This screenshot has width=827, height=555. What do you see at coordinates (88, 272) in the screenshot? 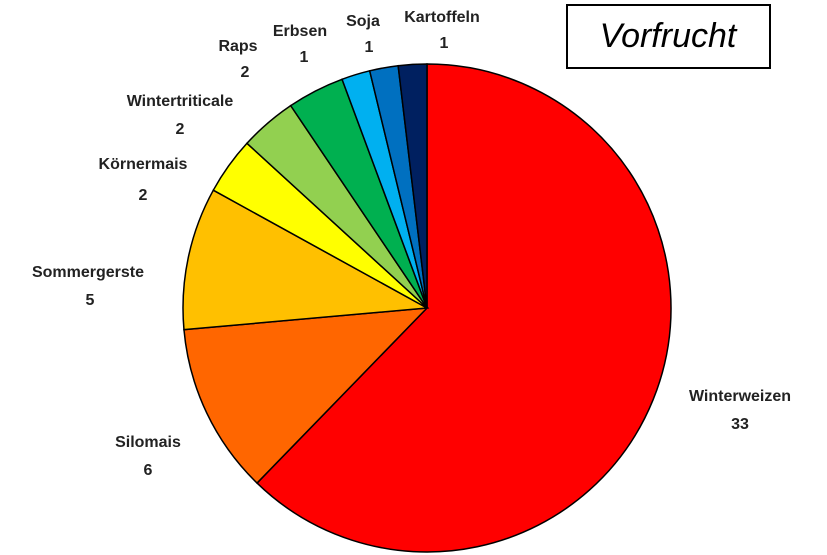
I see `slice-label: Sommergerste` at bounding box center [88, 272].